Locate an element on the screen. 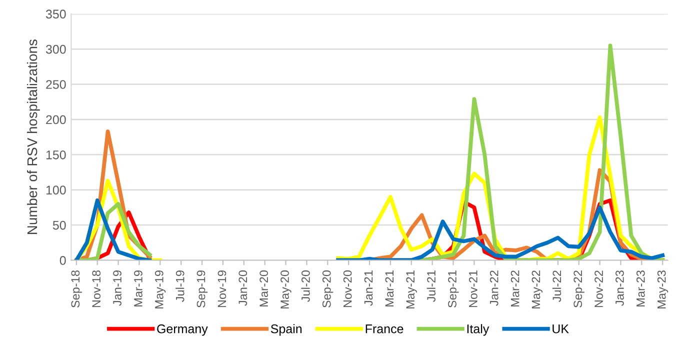 This screenshot has height=347, width=678. x-tick-label: May-21 is located at coordinates (411, 289).